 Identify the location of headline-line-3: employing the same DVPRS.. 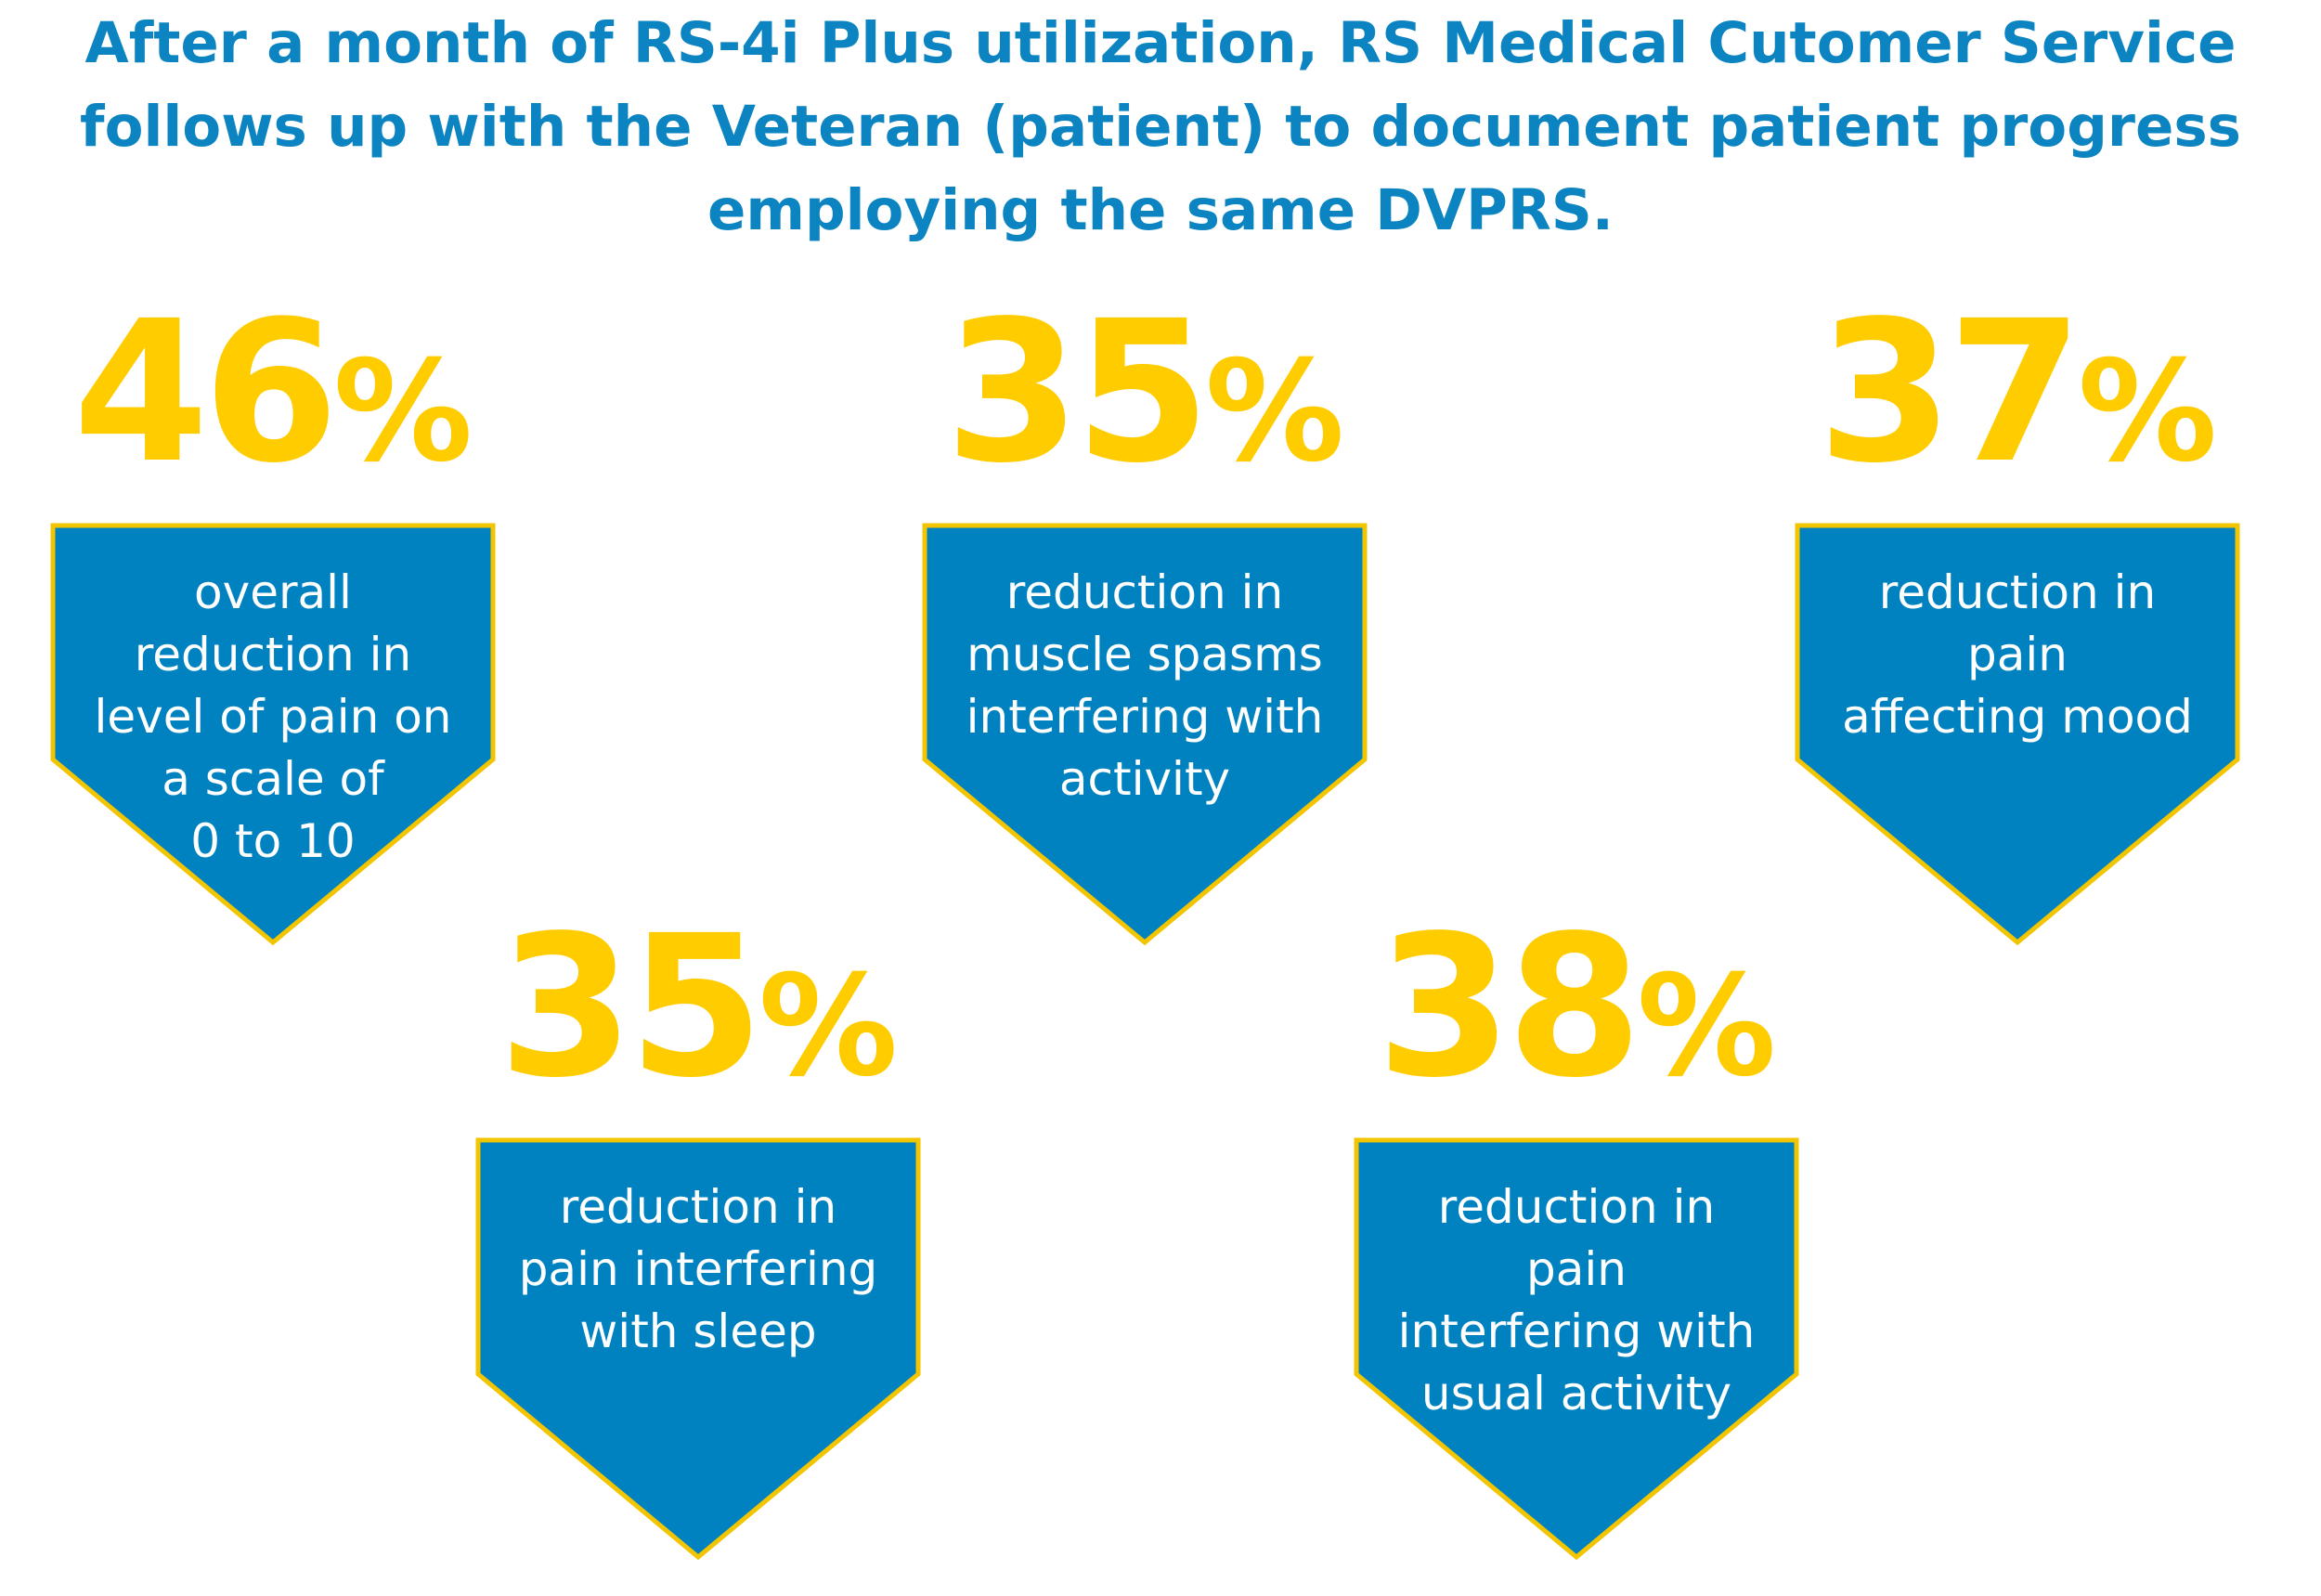
(1161, 210).